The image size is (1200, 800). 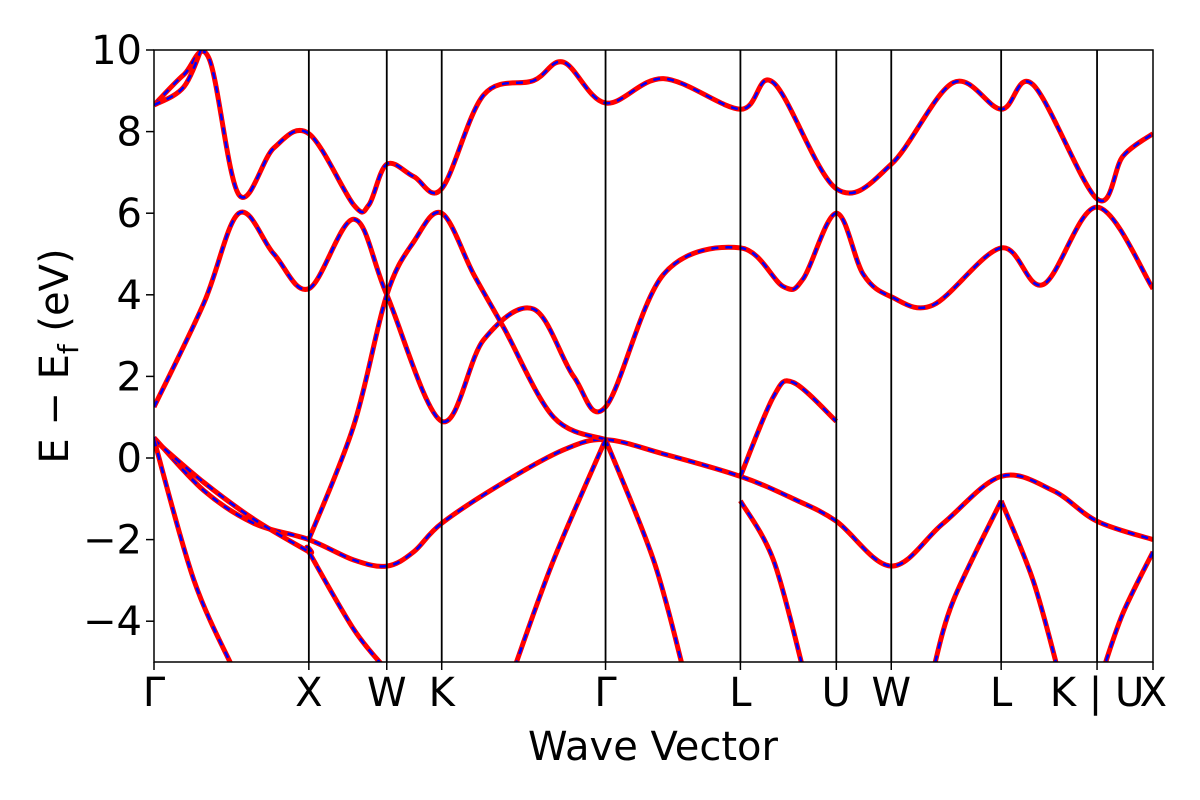 I want to click on y-axis-label-main: E − E, so click(x=55, y=409).